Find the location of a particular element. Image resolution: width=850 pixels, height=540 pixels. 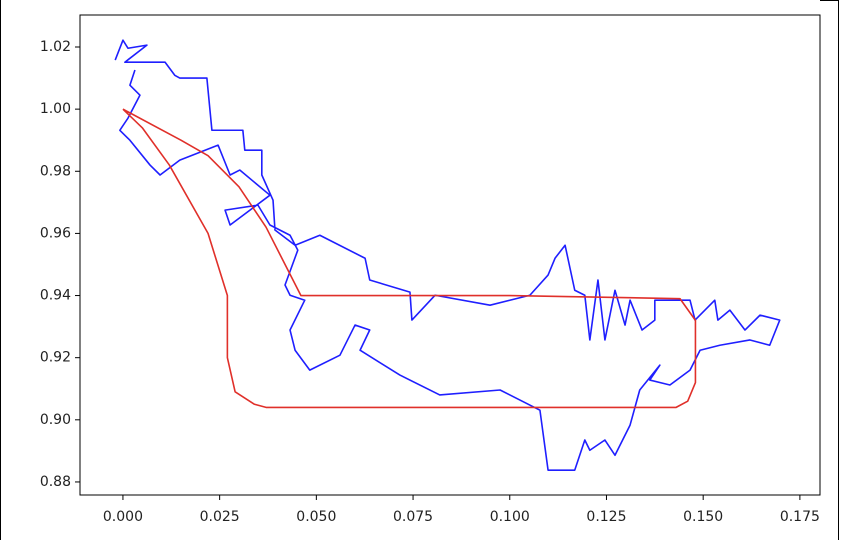

x-tick-label: 0.025 is located at coordinates (220, 517).